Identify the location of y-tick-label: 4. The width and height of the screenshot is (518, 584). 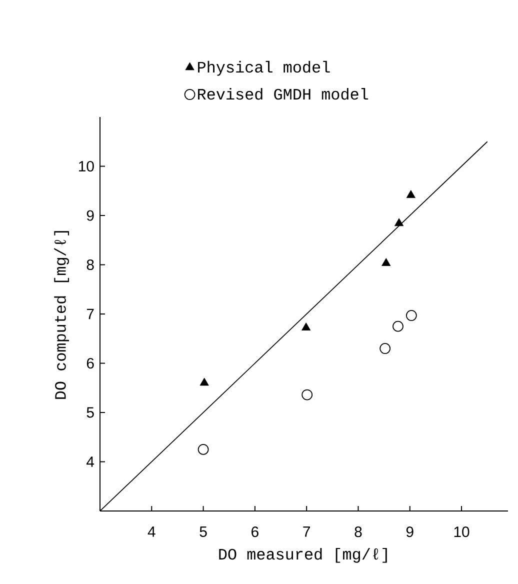
(90, 461).